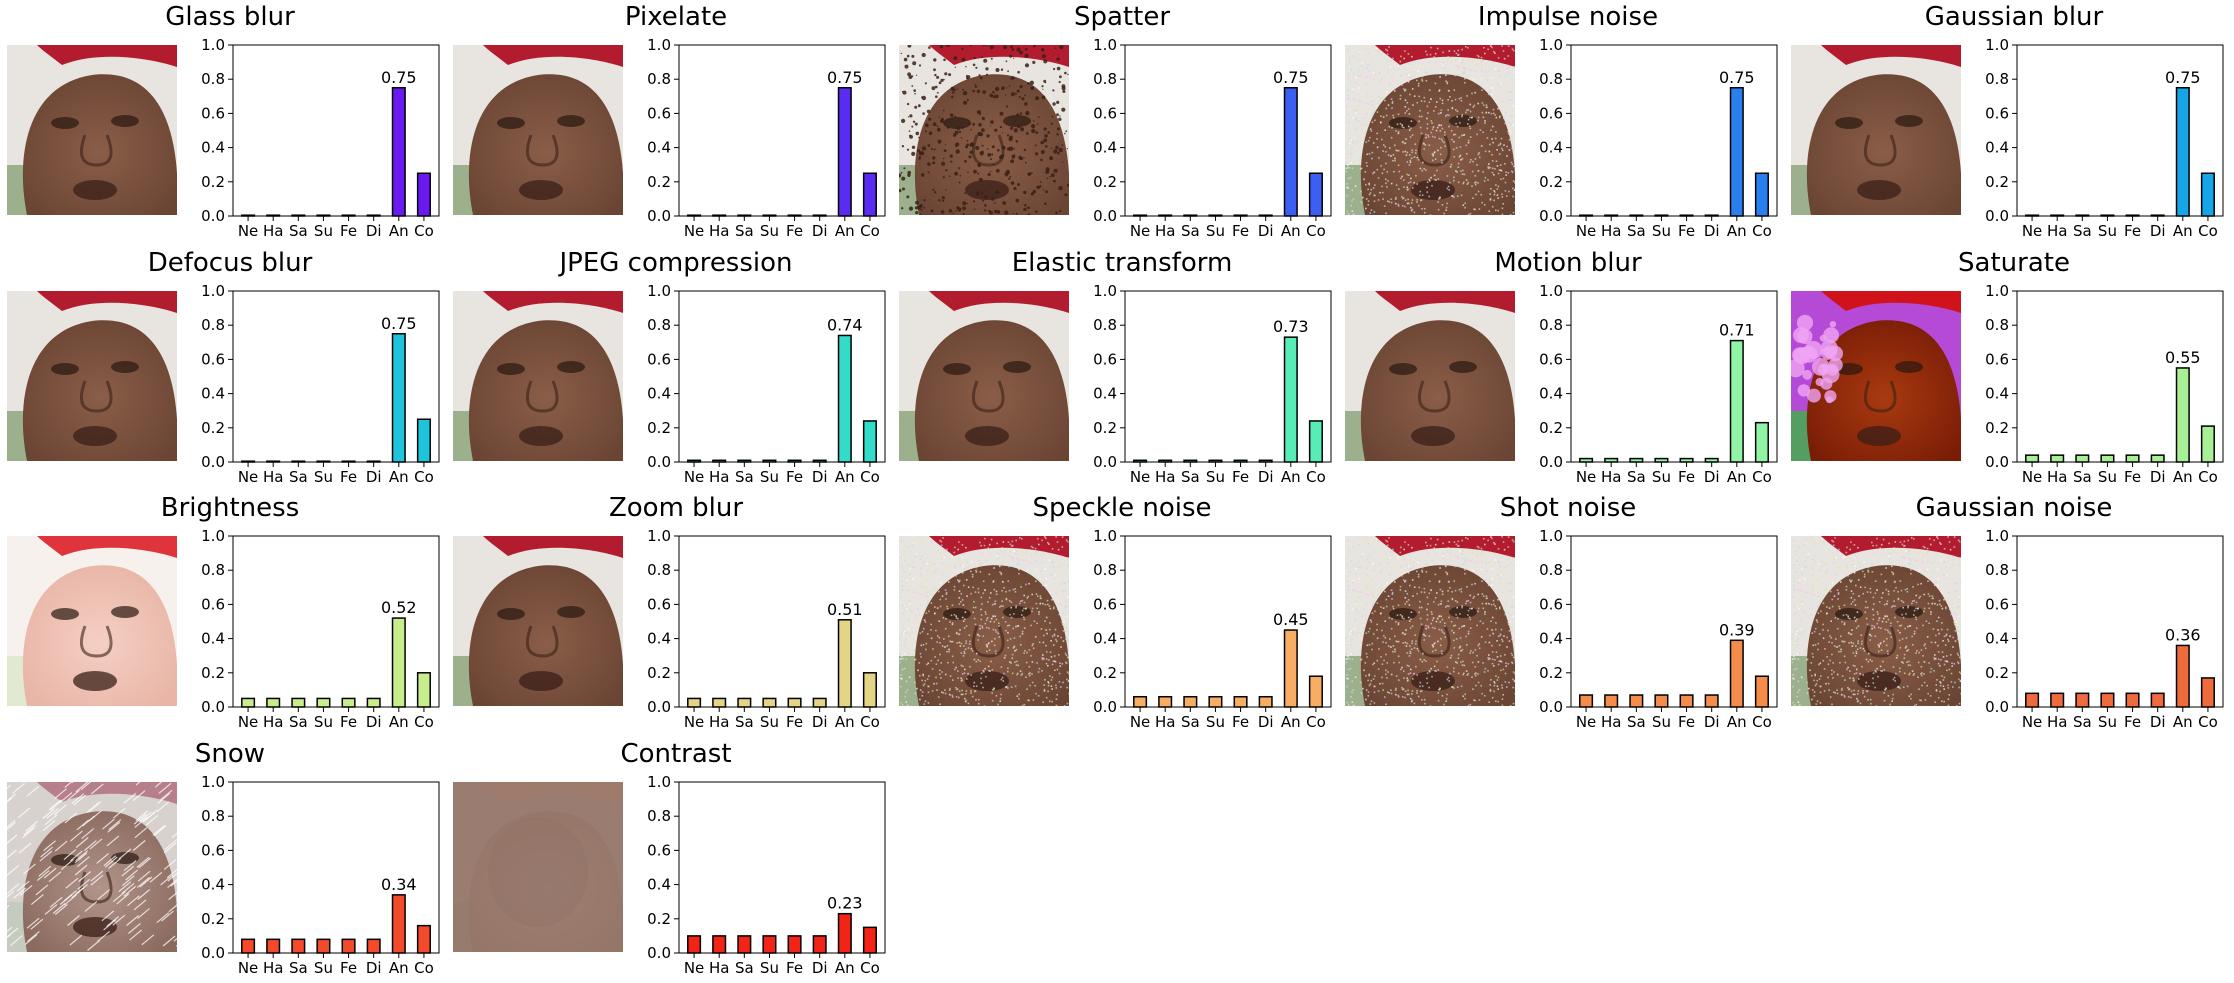  I want to click on bar-chart: 0.0 0.2 0.4 0.6 0.8 1.0 Ne Ha Sa Su Fe Di An Co 0.73, so click(1212, 384).